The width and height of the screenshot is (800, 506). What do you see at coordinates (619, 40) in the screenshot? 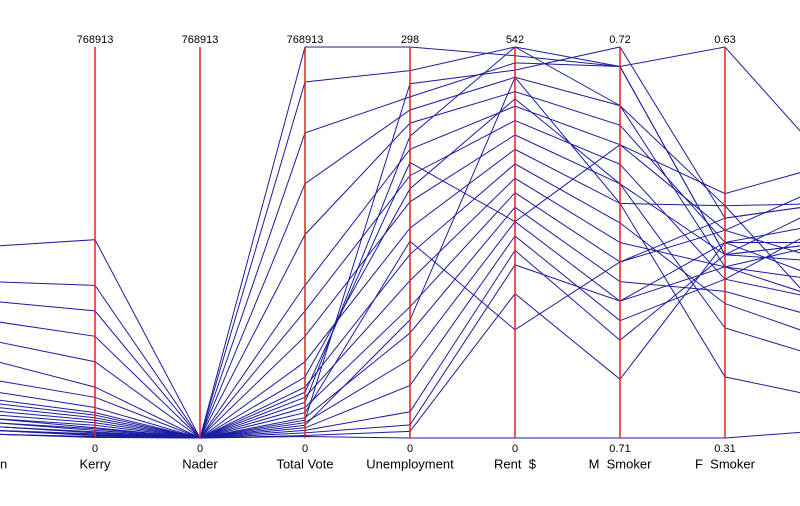
I see `axis-max-label: 0.72` at bounding box center [619, 40].